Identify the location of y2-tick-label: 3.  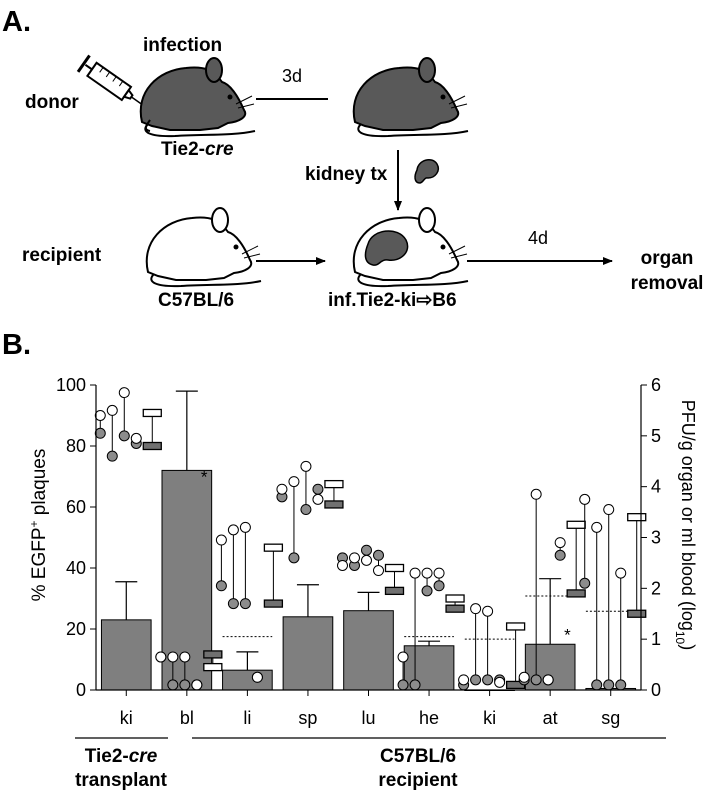
(656, 538).